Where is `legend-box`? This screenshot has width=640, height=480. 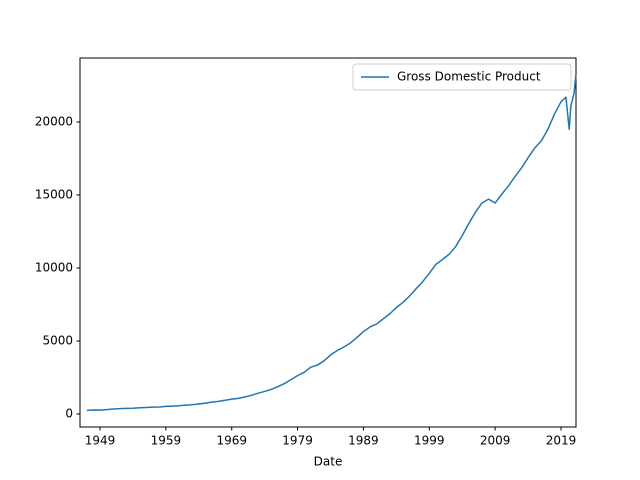
legend-box is located at coordinates (462, 77).